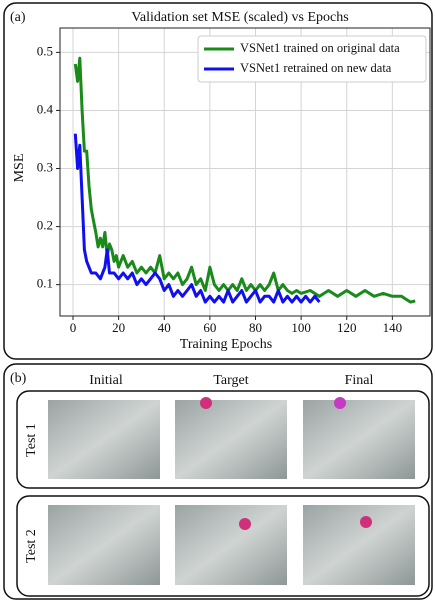 Image resolution: width=435 pixels, height=601 pixels. I want to click on x-axis-label: Training Epochs, so click(226, 344).